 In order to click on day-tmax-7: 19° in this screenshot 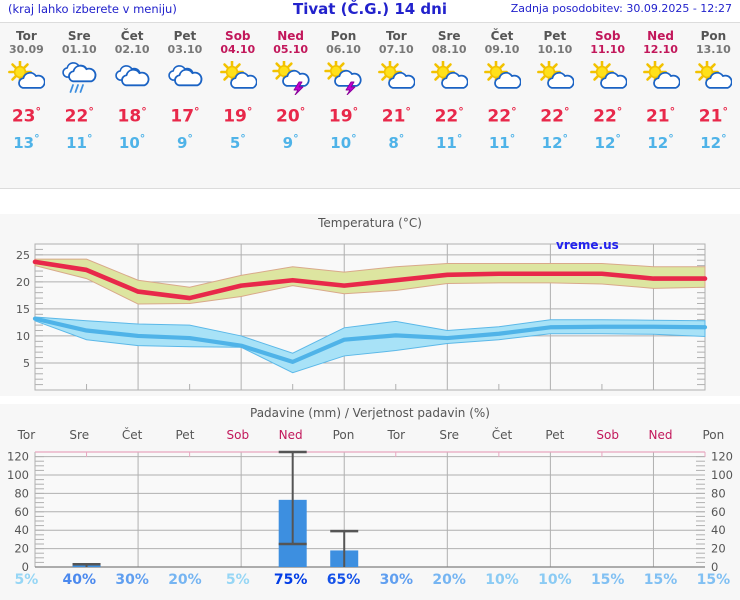, I will do `click(343, 114)`.